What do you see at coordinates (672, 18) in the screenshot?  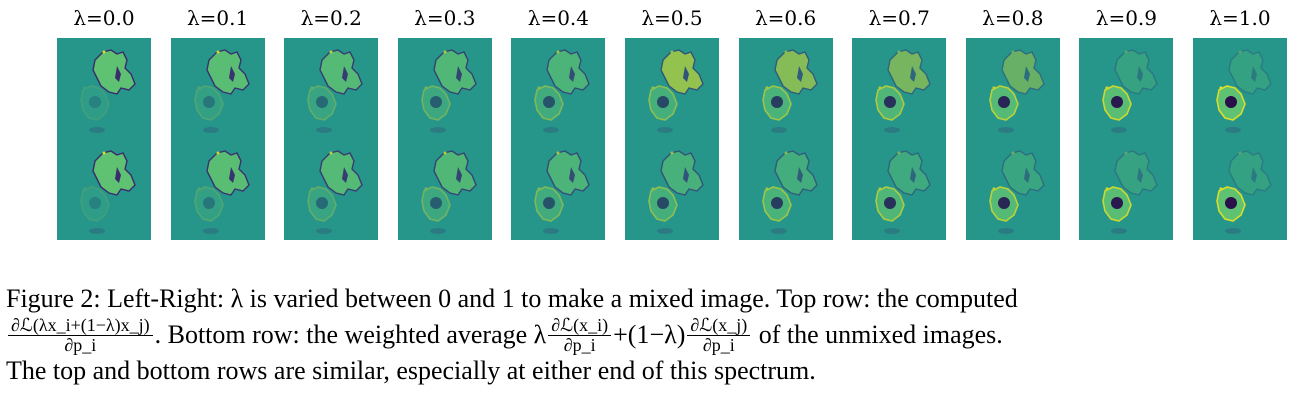 I see `lambda-label: λ=0.5` at bounding box center [672, 18].